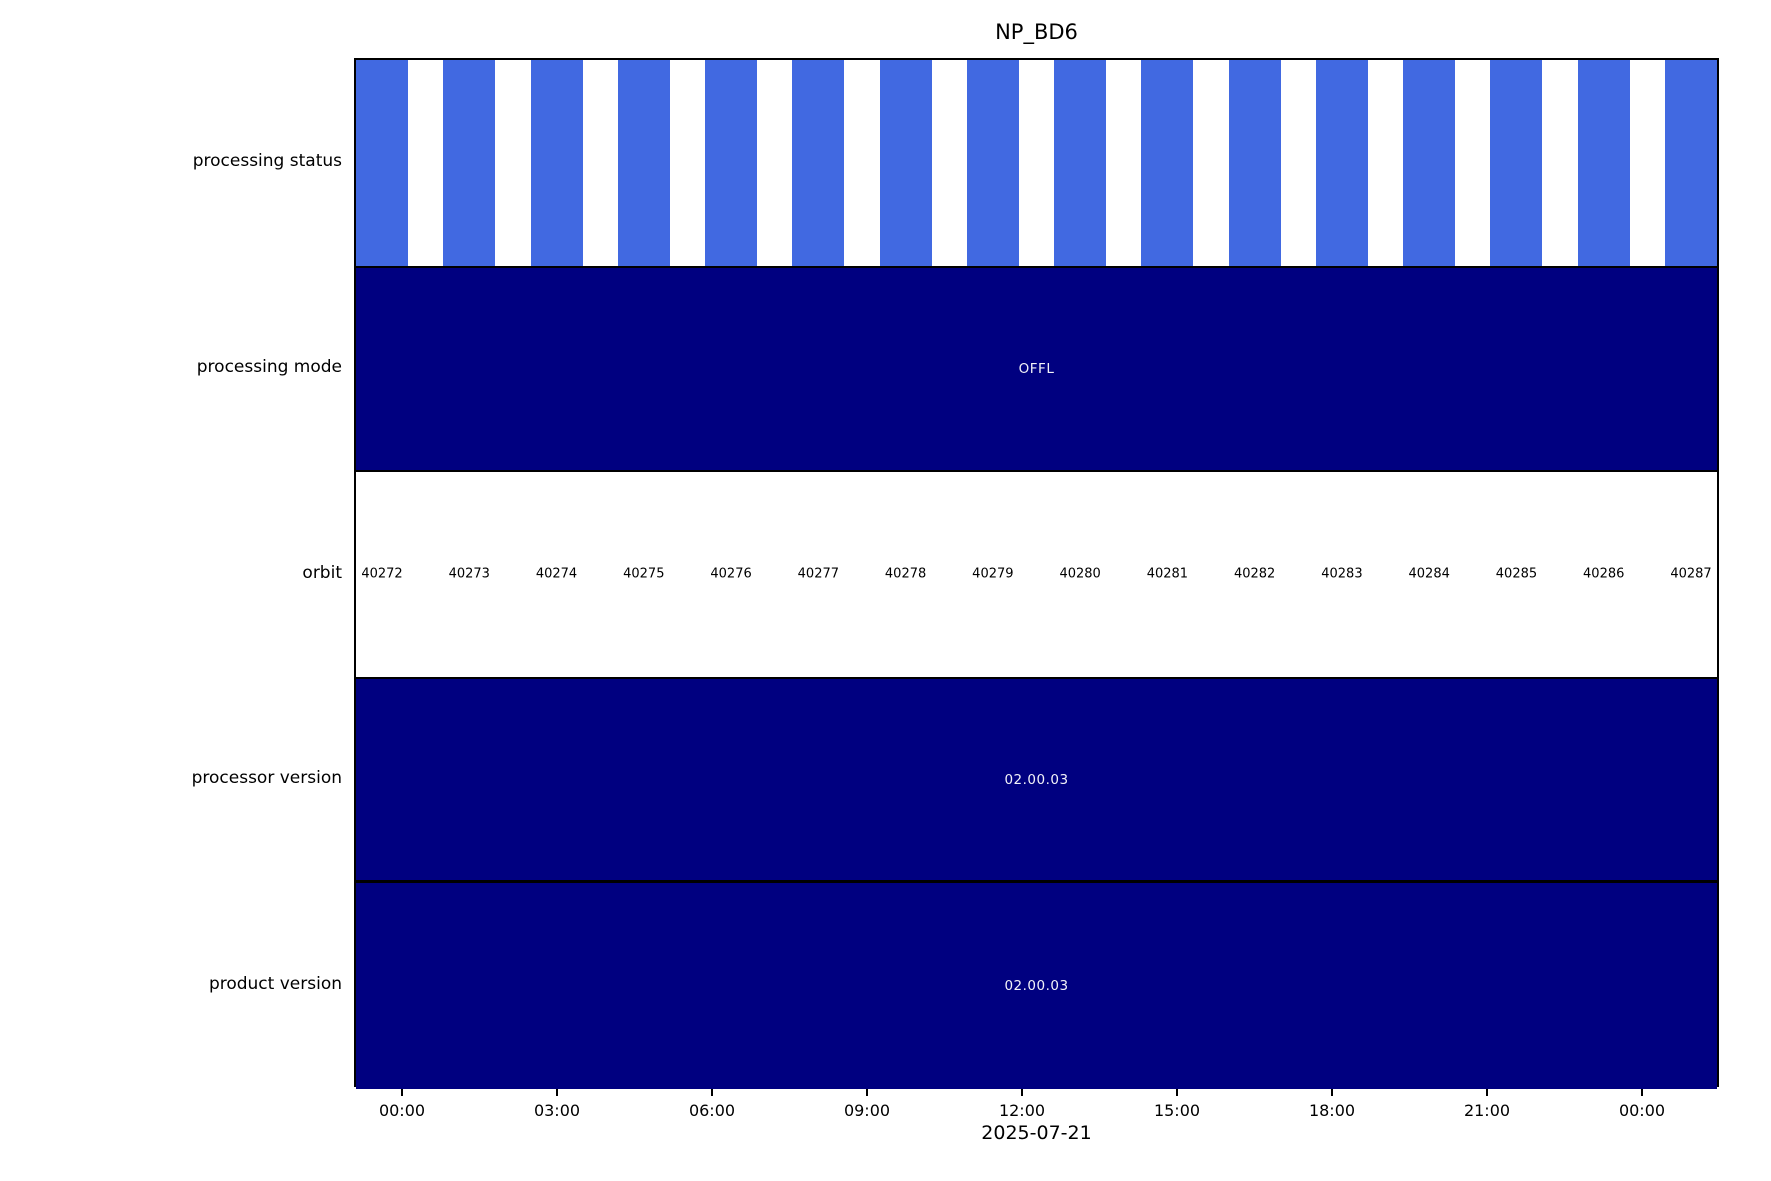  I want to click on orbit-number: 40273, so click(469, 574).